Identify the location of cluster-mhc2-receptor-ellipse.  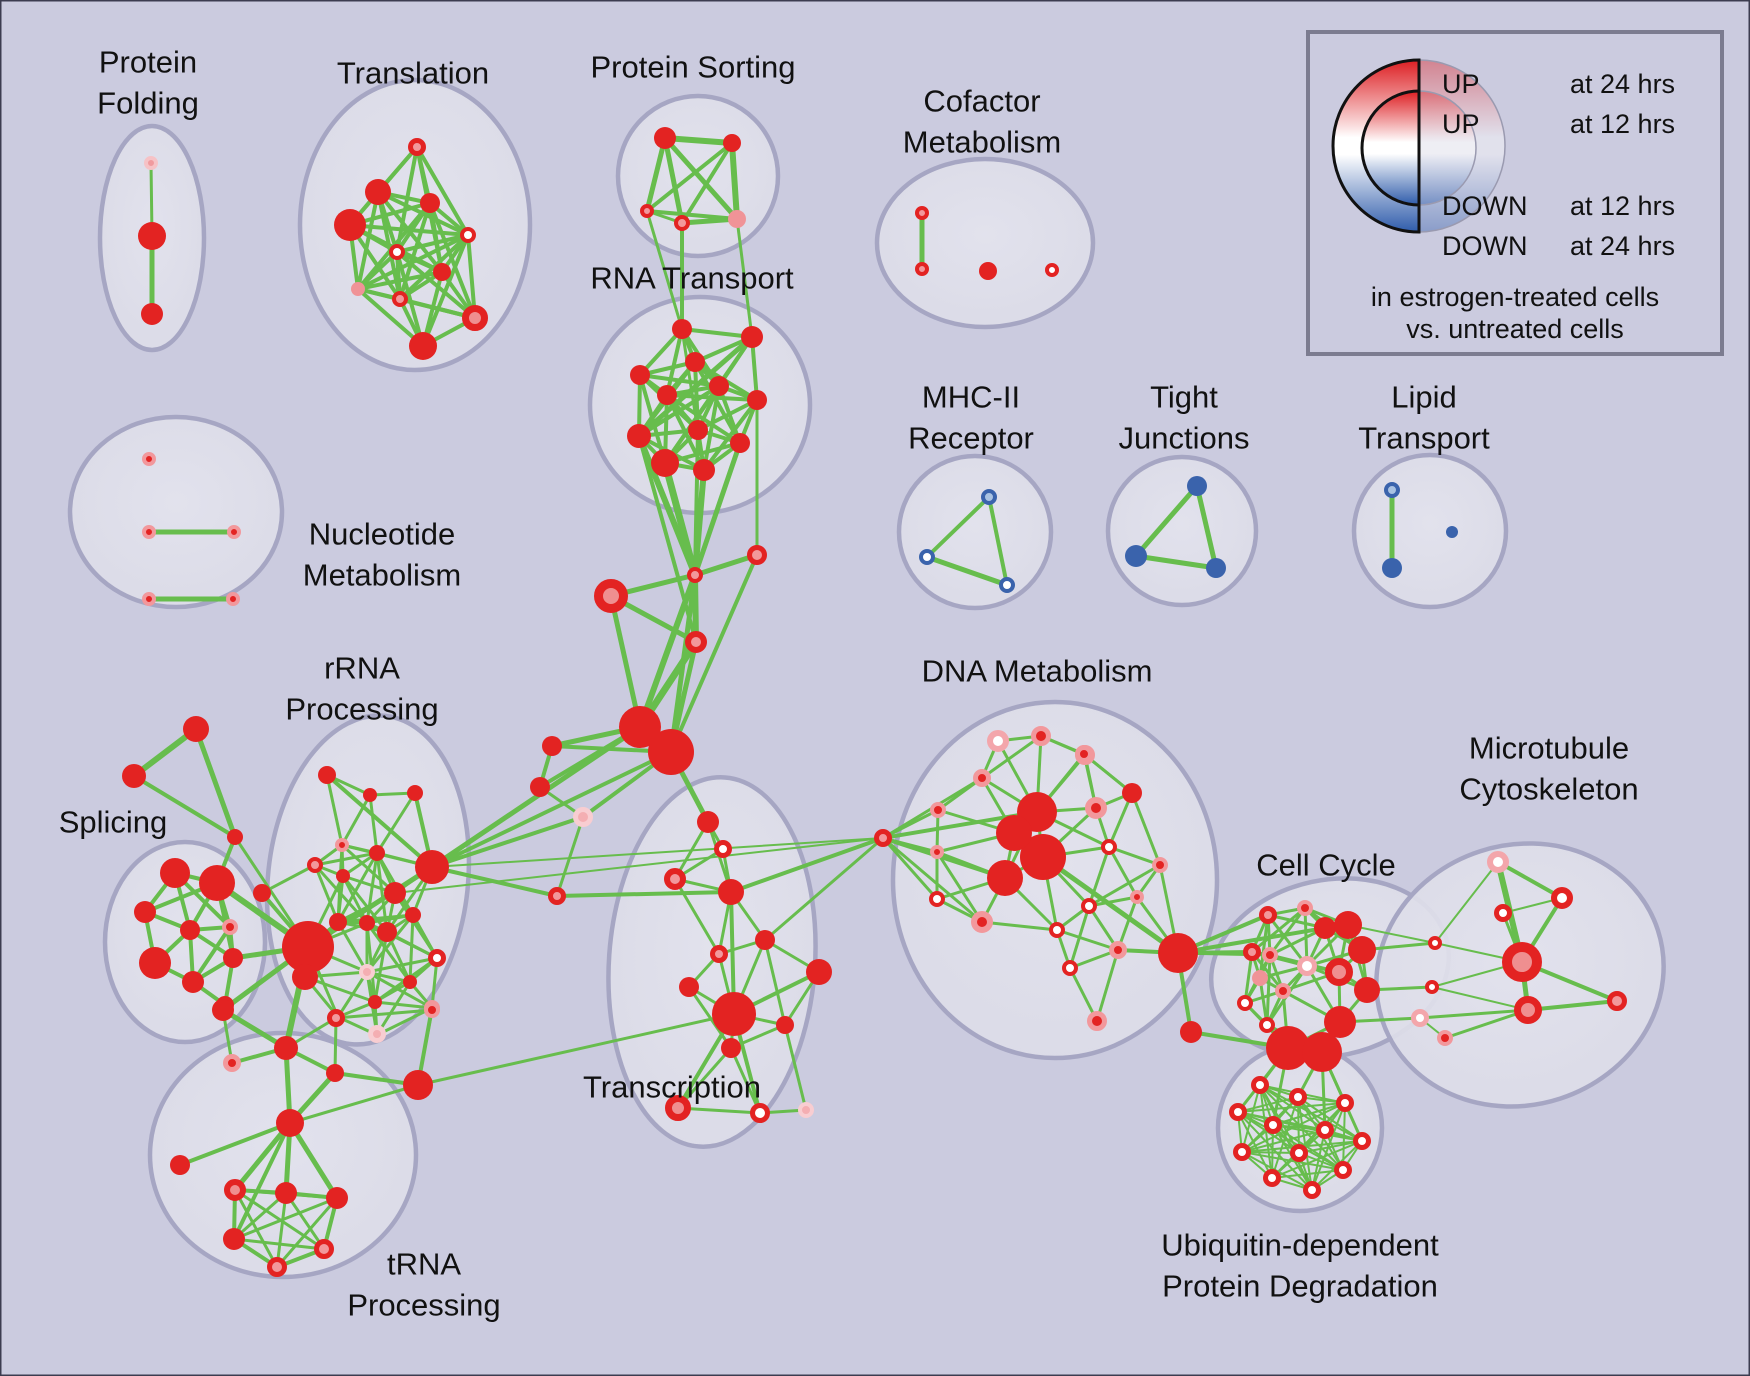
(975, 532).